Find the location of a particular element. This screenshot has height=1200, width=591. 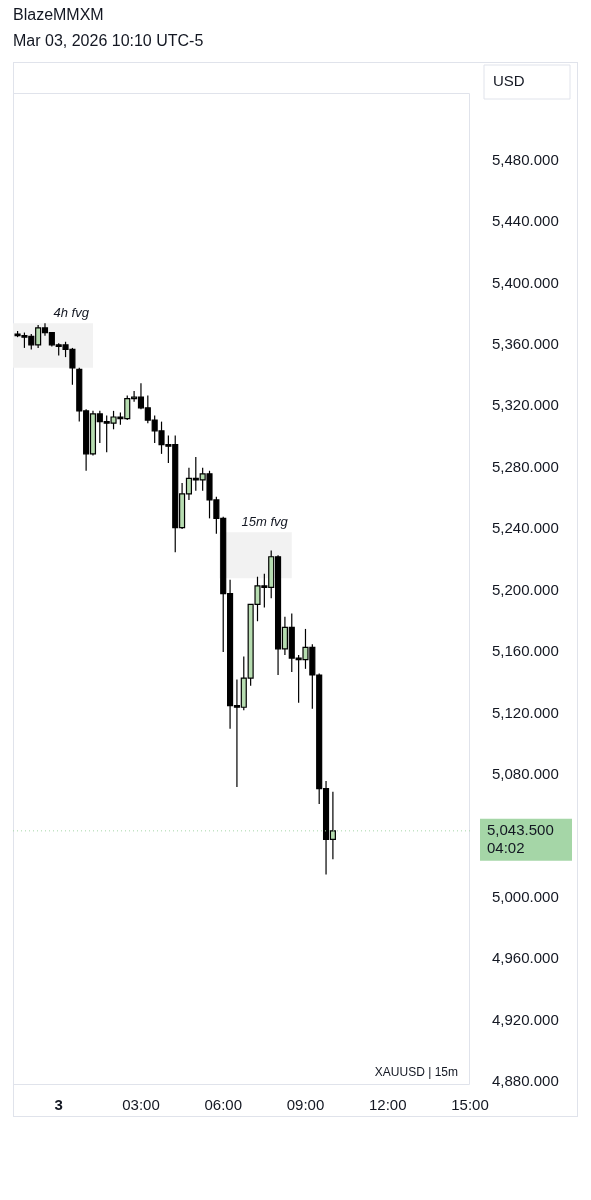

y-tick-label: 4,880.000 is located at coordinates (525, 1081).